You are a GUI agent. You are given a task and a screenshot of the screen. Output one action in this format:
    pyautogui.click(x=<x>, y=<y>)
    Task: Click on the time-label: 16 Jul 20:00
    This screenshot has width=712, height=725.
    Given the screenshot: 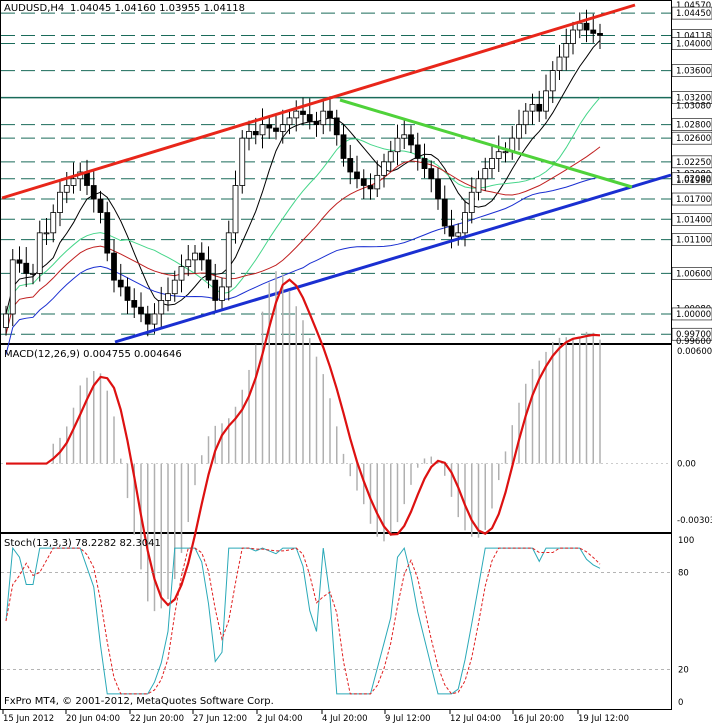 What is the action you would take?
    pyautogui.click(x=538, y=719)
    